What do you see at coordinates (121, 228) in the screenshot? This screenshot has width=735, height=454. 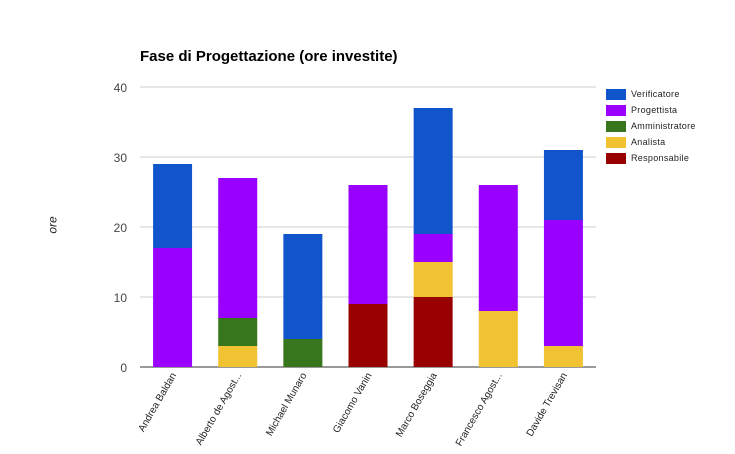 I see `y-tick-label: 20` at bounding box center [121, 228].